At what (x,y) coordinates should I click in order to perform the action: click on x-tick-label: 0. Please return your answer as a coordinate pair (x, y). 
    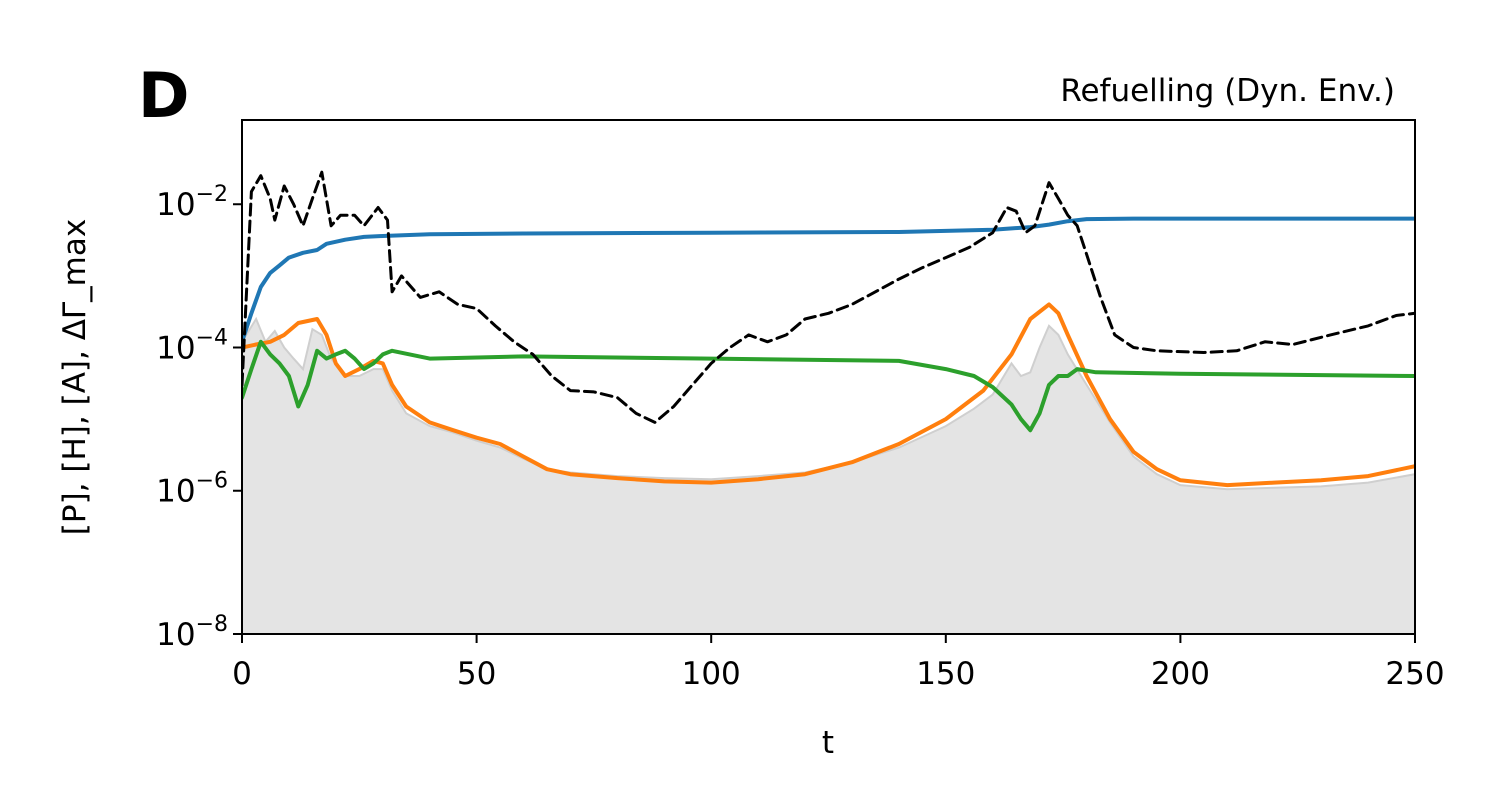
    Looking at the image, I should click on (242, 674).